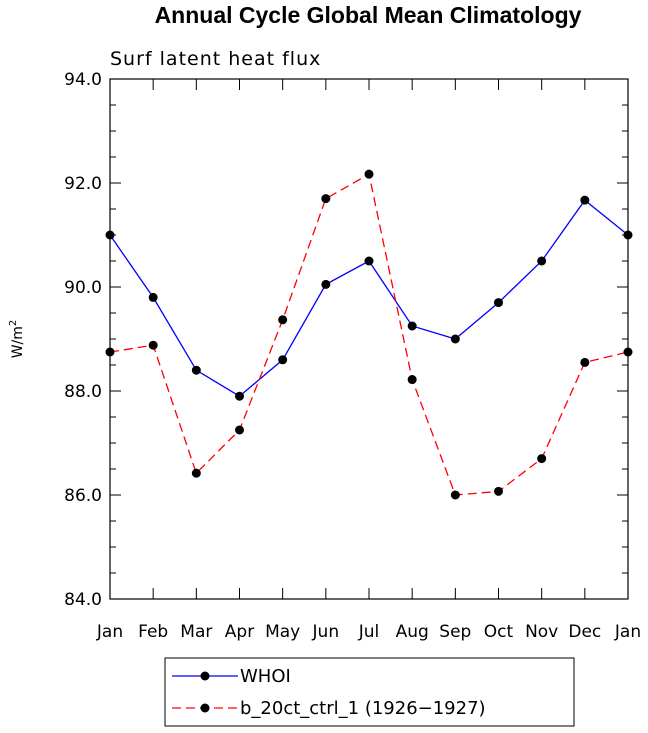 The height and width of the screenshot is (733, 648). Describe the element at coordinates (83, 80) in the screenshot. I see `y-tick-label: 94.0` at that location.